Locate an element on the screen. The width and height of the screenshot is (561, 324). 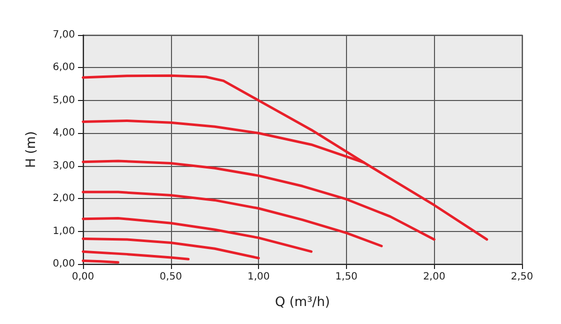
y-axis-title: H (m) is located at coordinates (31, 149).